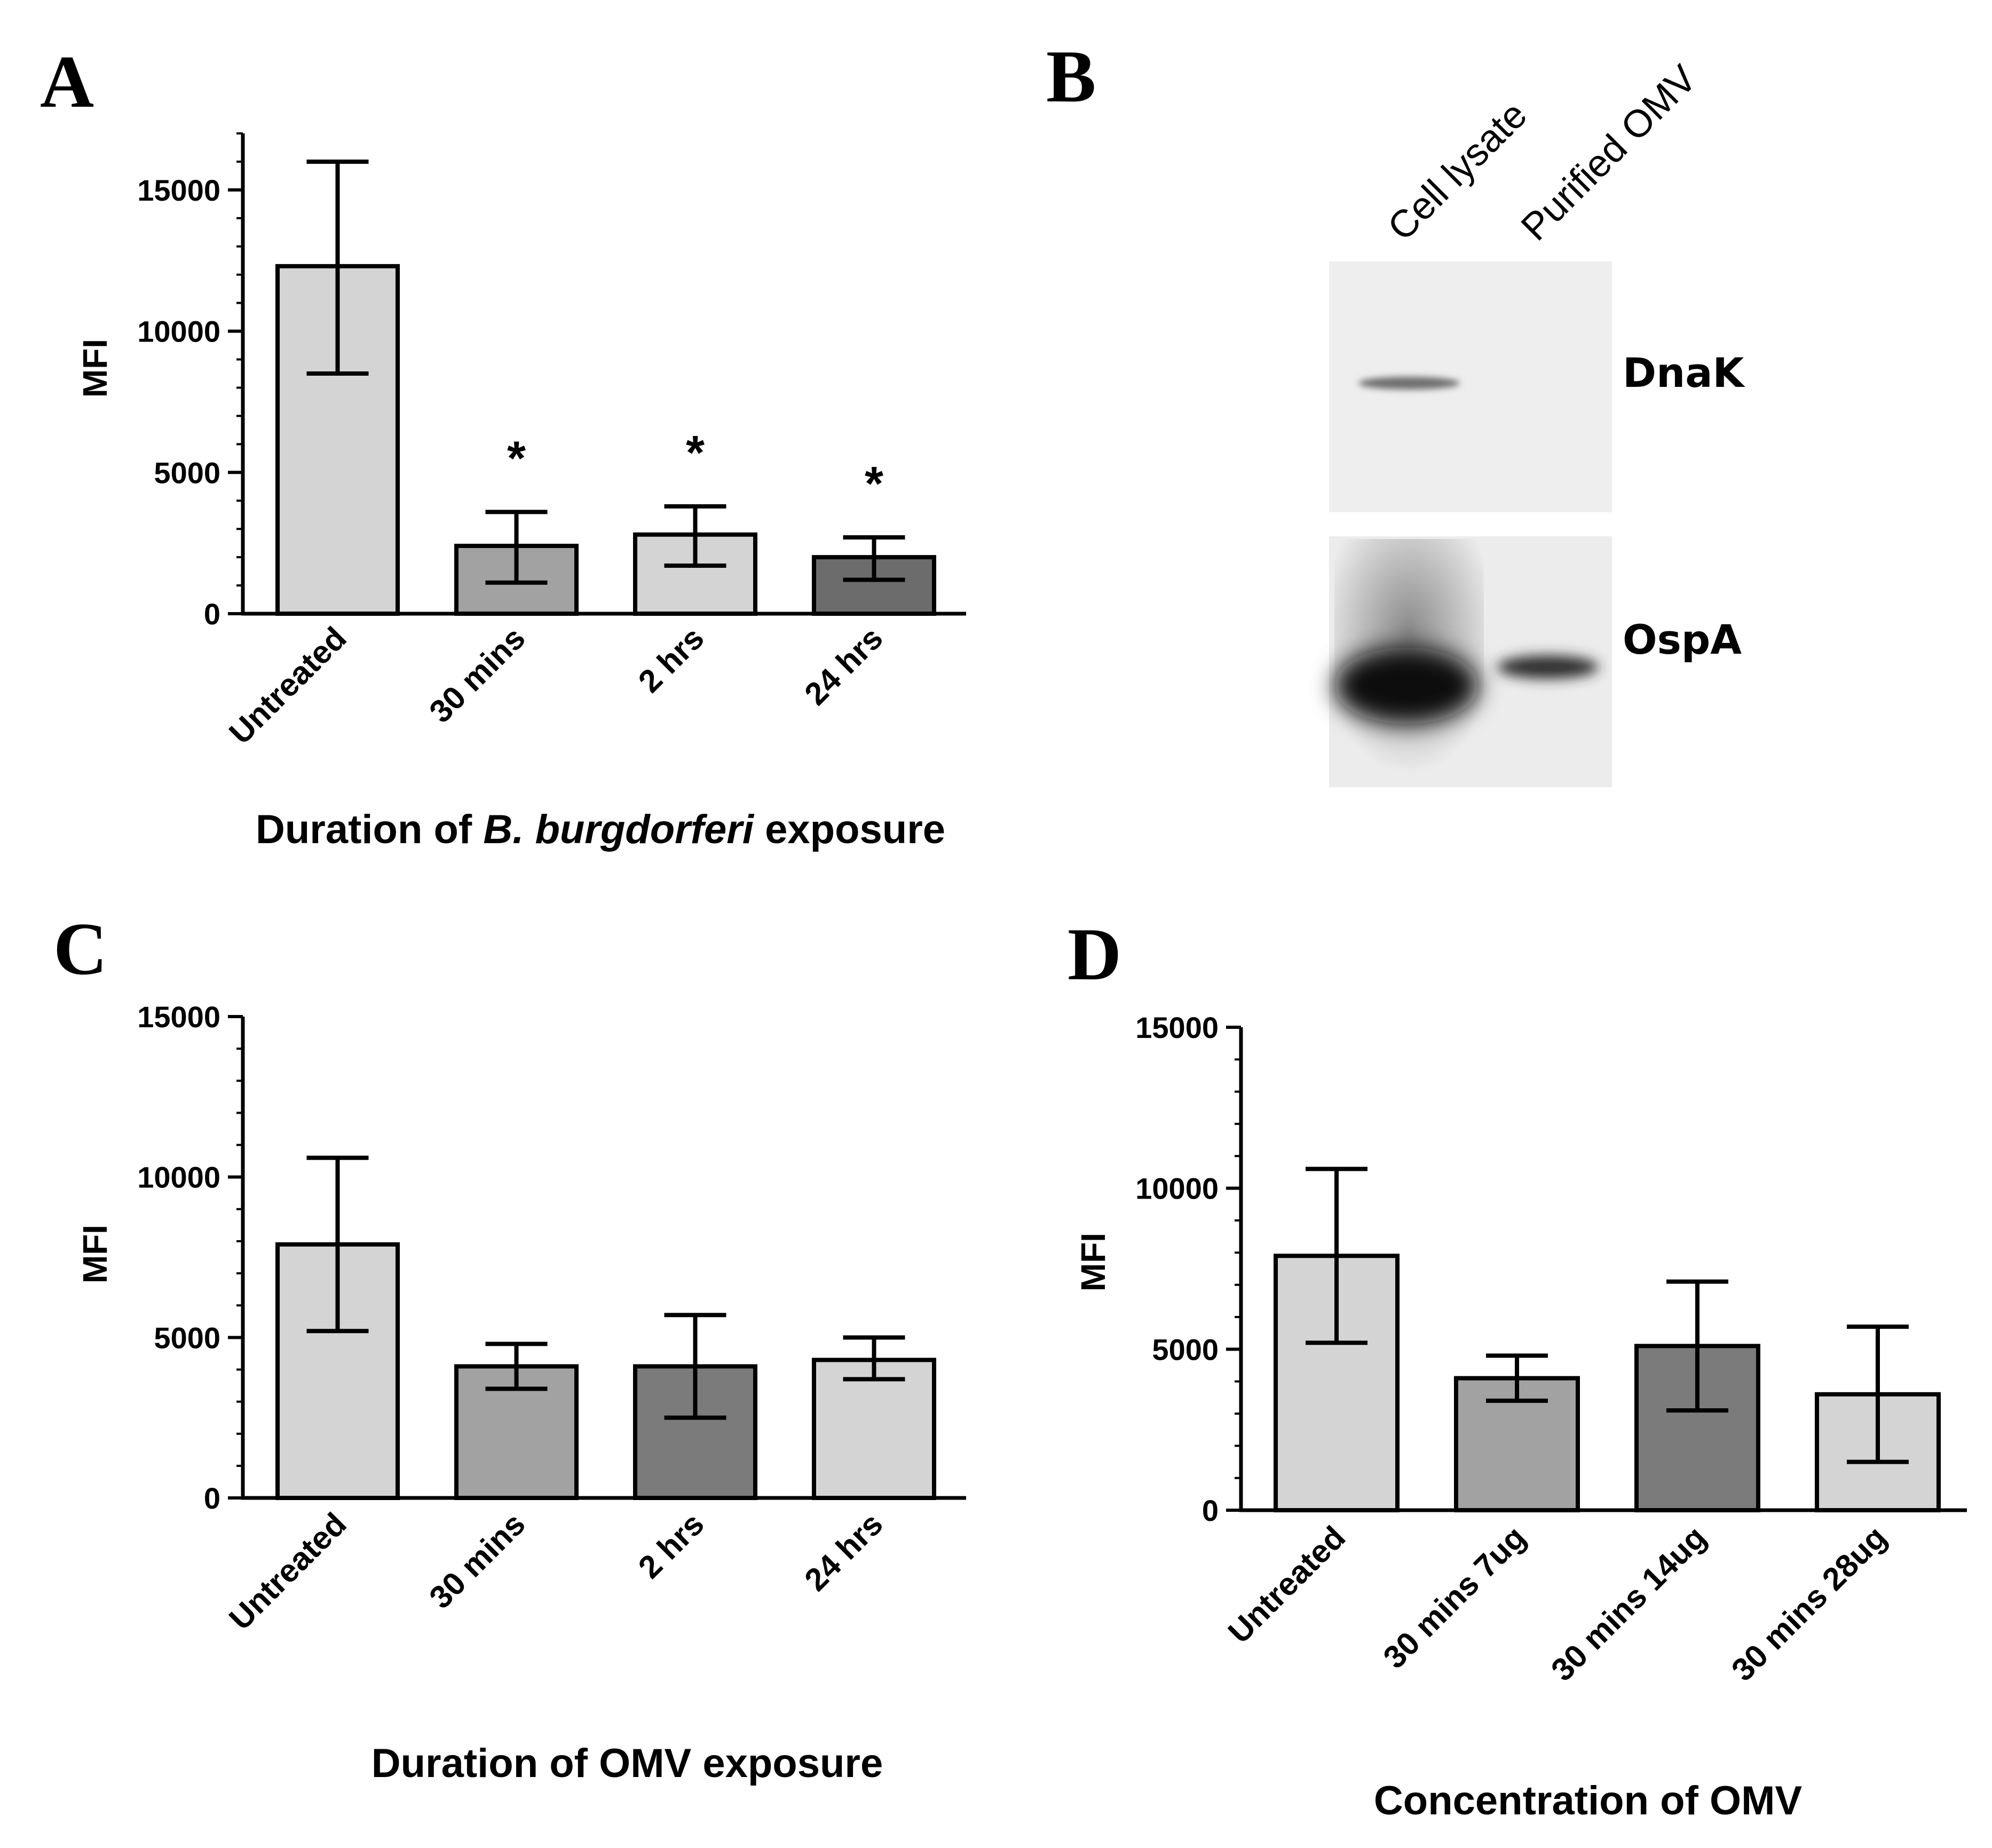 The height and width of the screenshot is (1848, 1992). What do you see at coordinates (1548, 667) in the screenshot?
I see `blot-ospa-band-purified-omv` at bounding box center [1548, 667].